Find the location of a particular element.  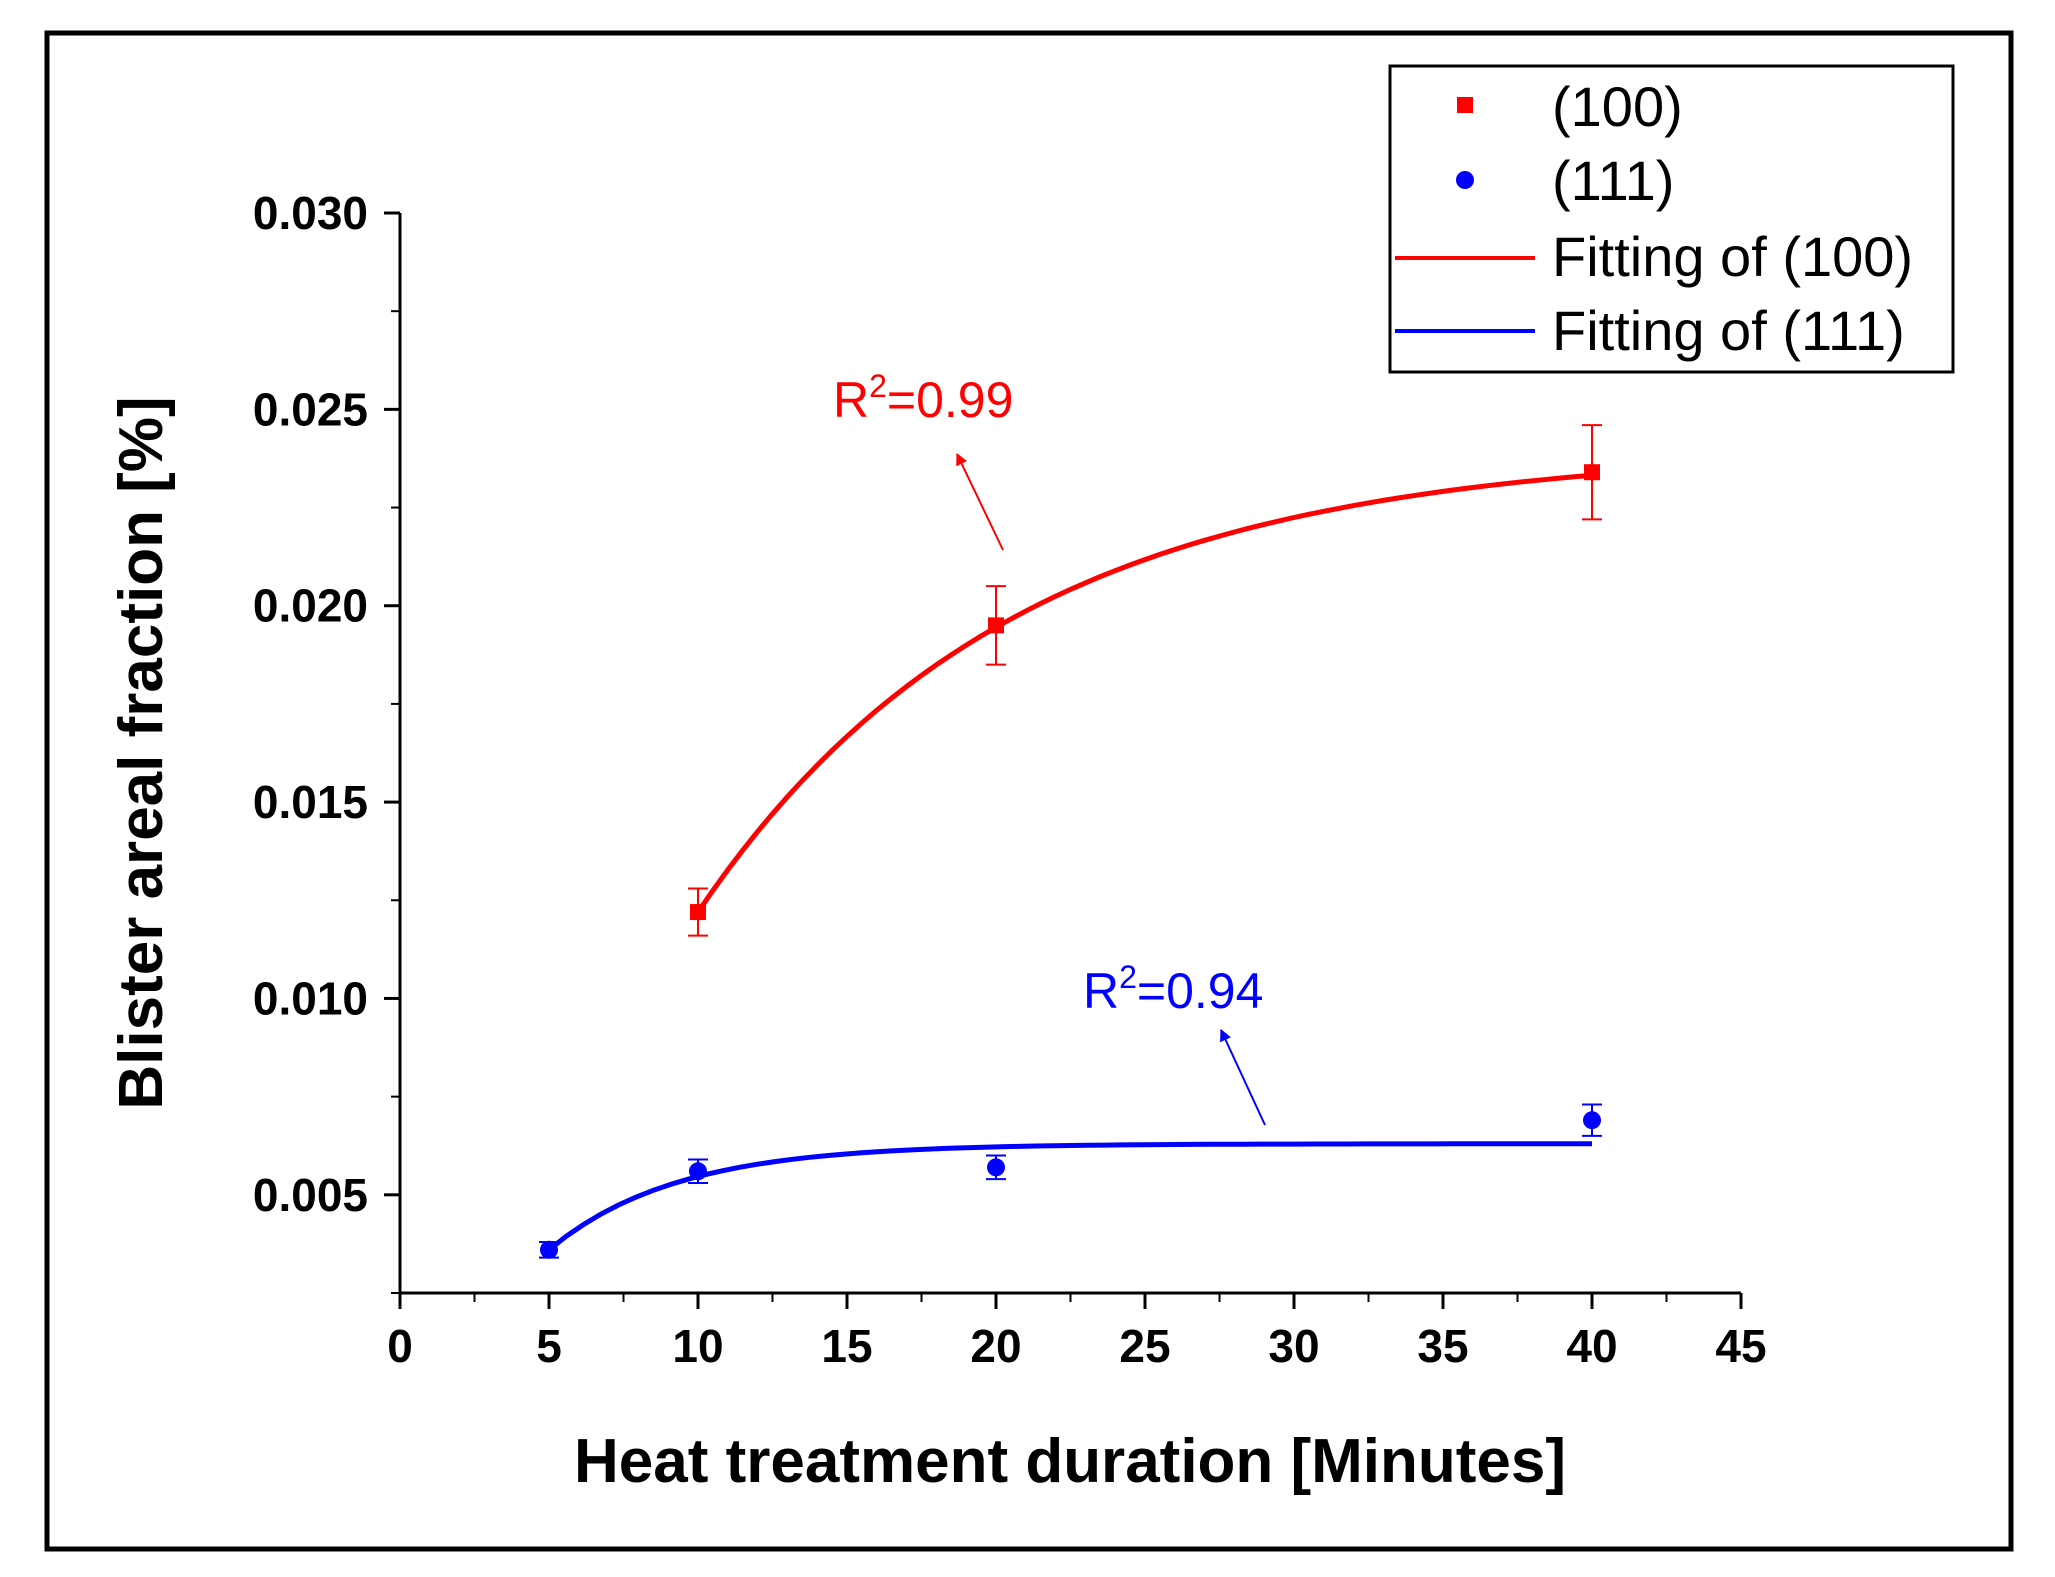

y-tick-label: 0.030 is located at coordinates (310, 213).